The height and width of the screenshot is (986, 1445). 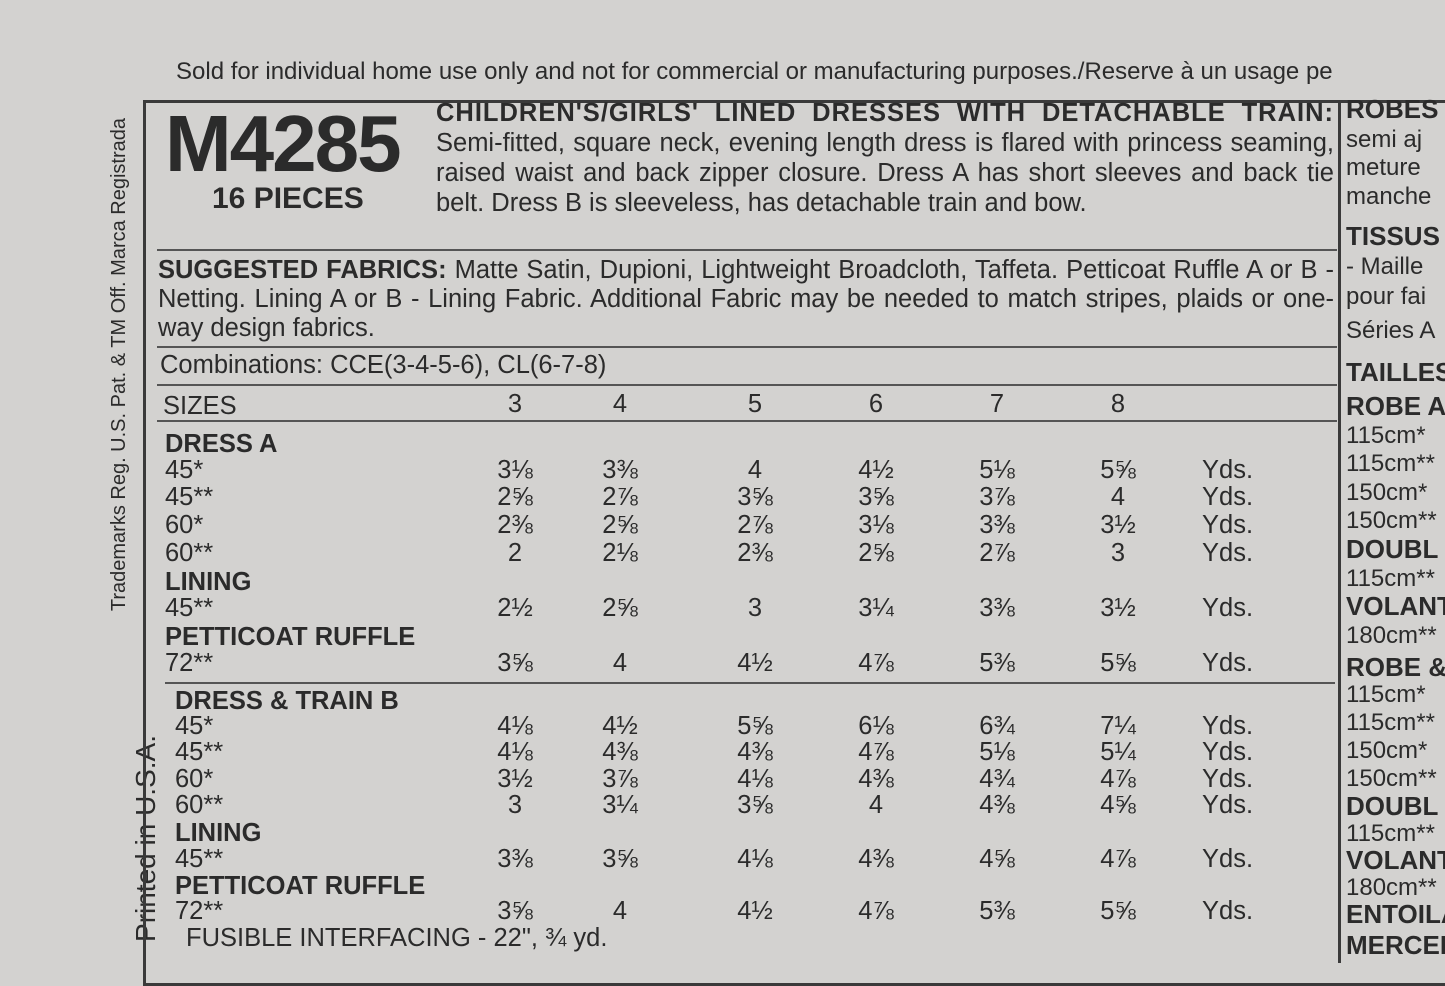 I want to click on french-text: ROBE &, so click(x=1395, y=667).